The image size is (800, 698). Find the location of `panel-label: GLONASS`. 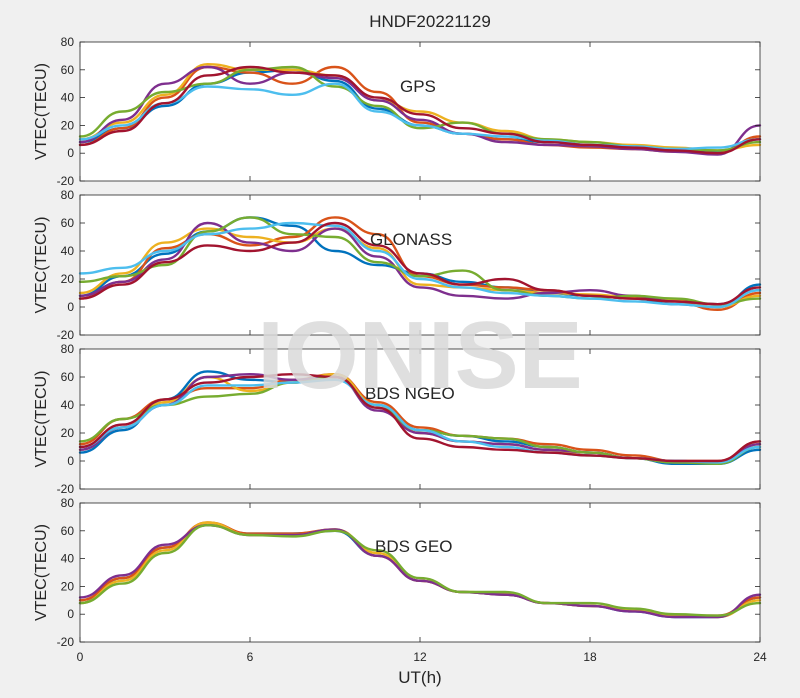

panel-label: GLONASS is located at coordinates (411, 239).